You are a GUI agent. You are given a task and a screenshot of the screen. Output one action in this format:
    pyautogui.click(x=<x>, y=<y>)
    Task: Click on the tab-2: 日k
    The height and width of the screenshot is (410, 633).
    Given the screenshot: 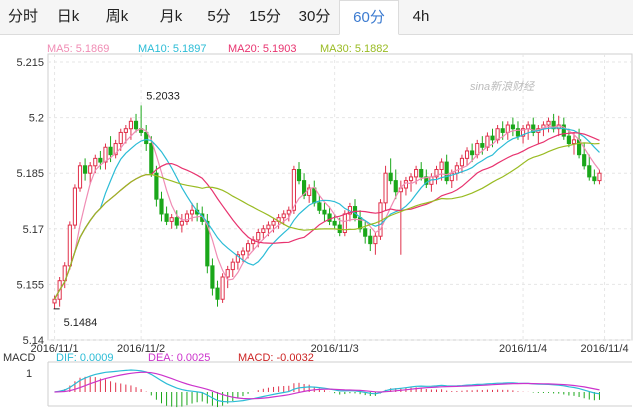 What is the action you would take?
    pyautogui.click(x=68, y=16)
    